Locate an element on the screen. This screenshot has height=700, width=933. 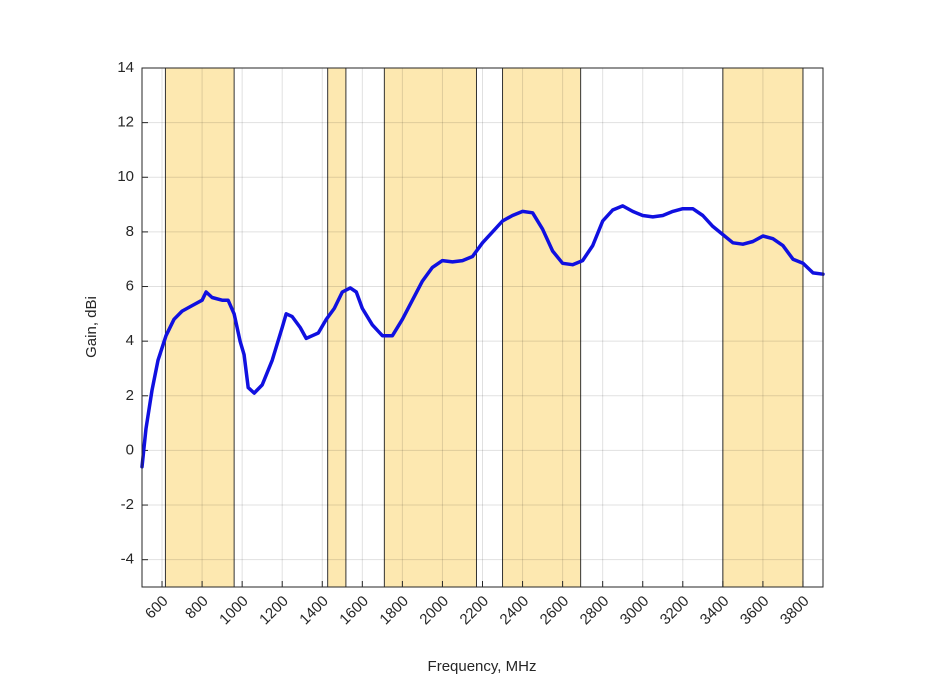
x-tick-label: 2000 is located at coordinates (434, 611).